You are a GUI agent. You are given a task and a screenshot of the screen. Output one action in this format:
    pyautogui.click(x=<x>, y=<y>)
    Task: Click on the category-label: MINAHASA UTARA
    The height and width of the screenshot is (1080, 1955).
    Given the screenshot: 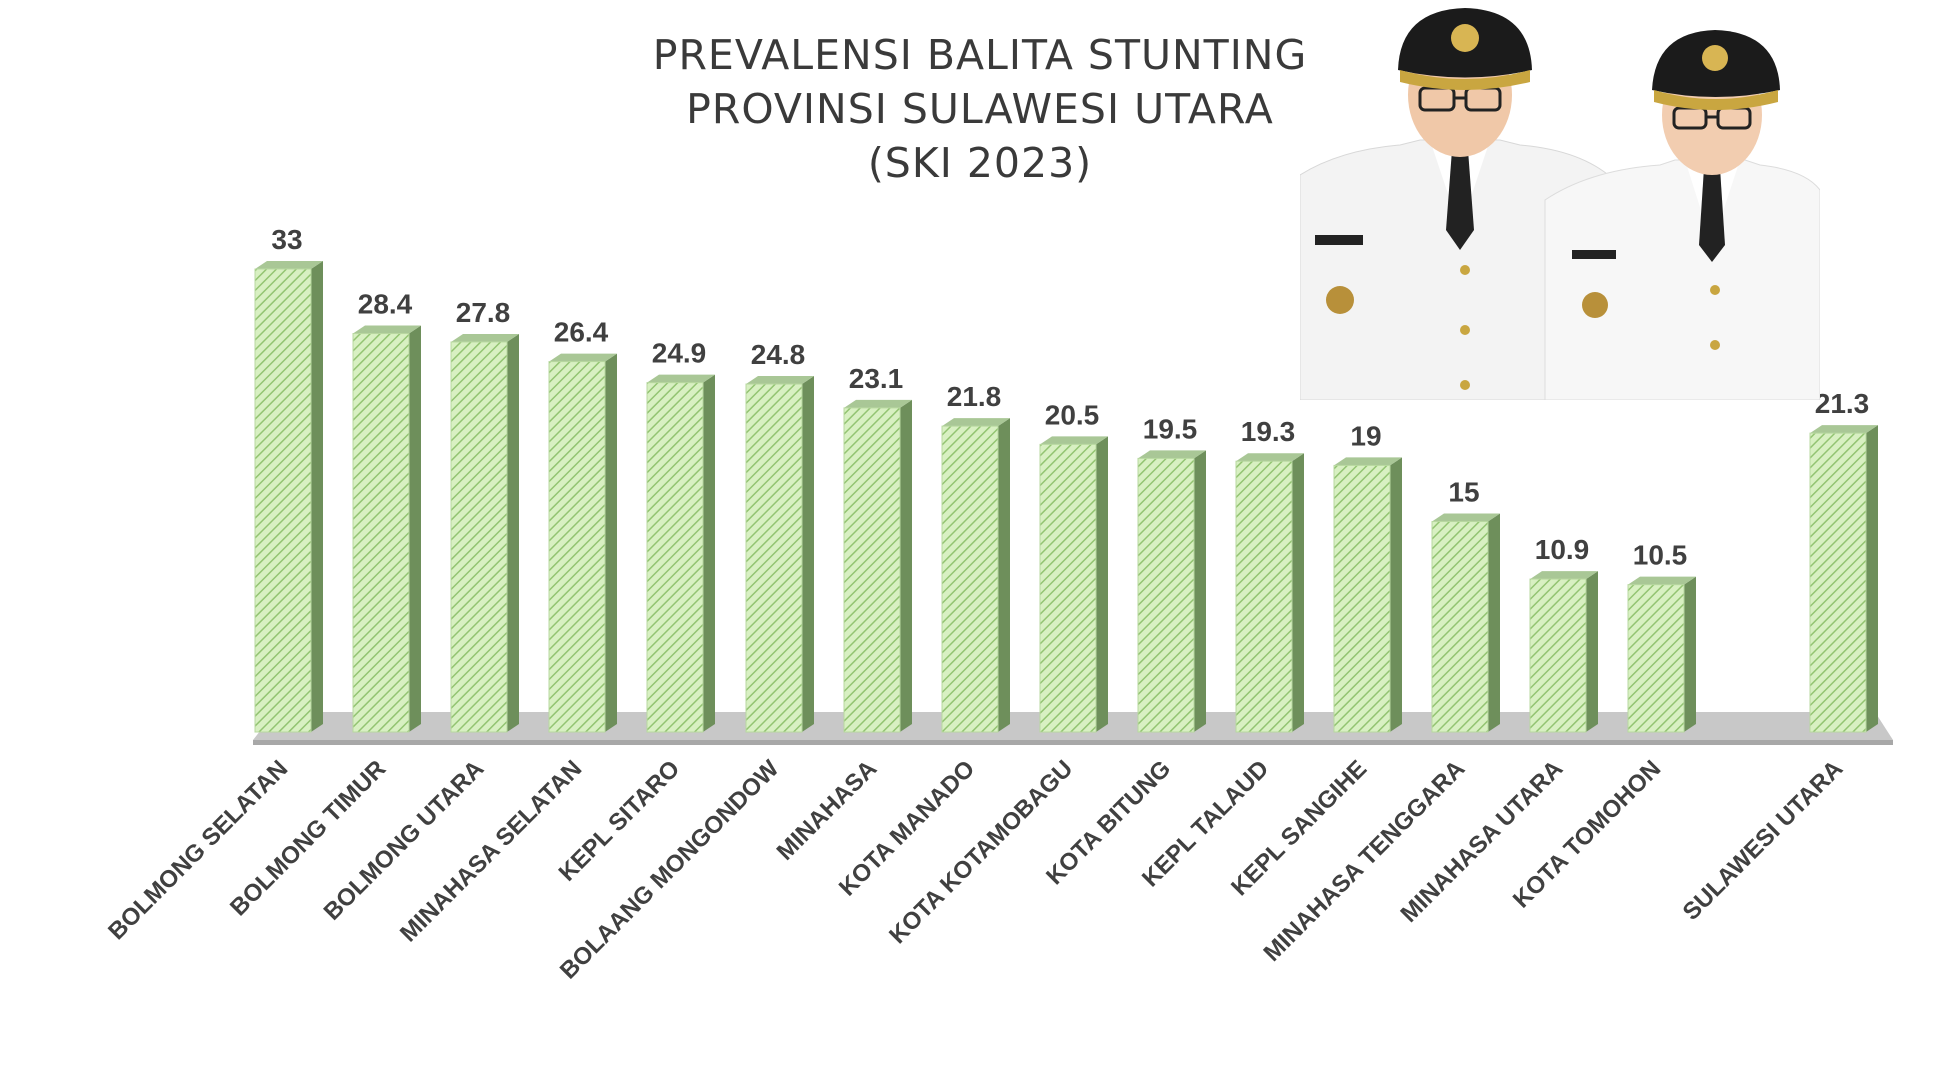 What is the action you would take?
    pyautogui.click(x=1481, y=841)
    